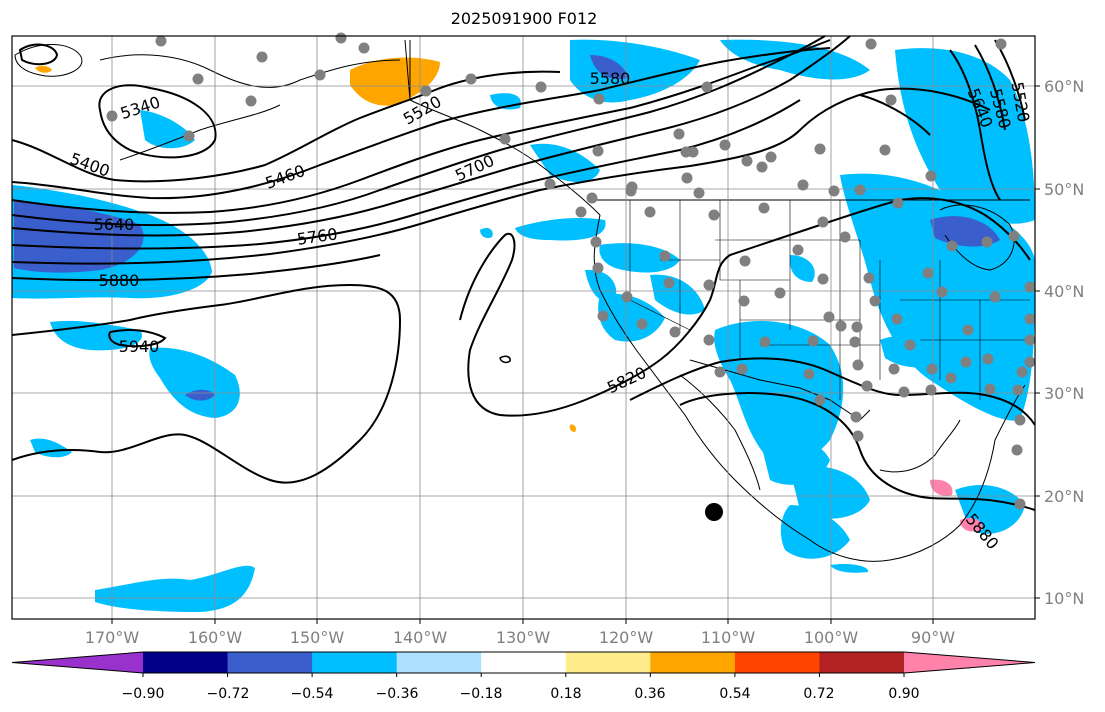  I want to click on colorbar-extend-high, so click(969, 662).